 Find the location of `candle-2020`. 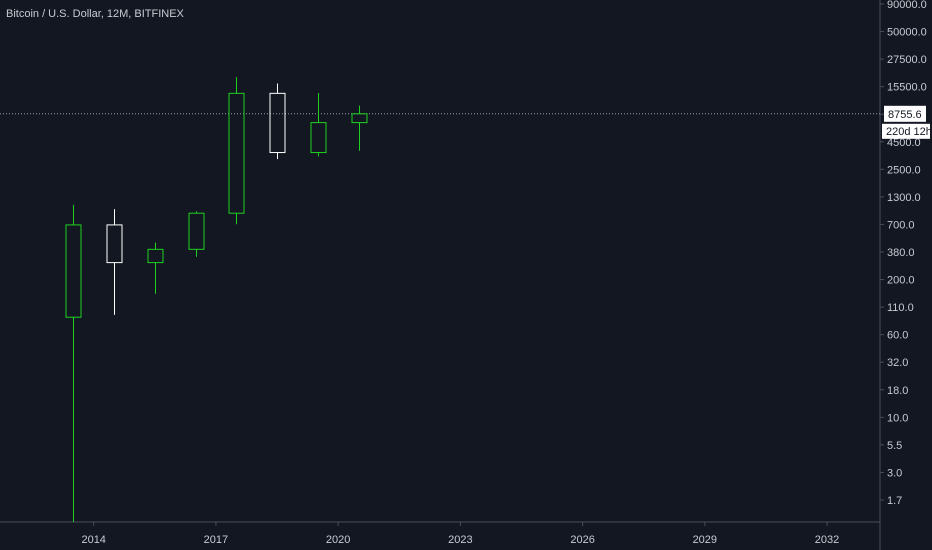

candle-2020 is located at coordinates (359, 128).